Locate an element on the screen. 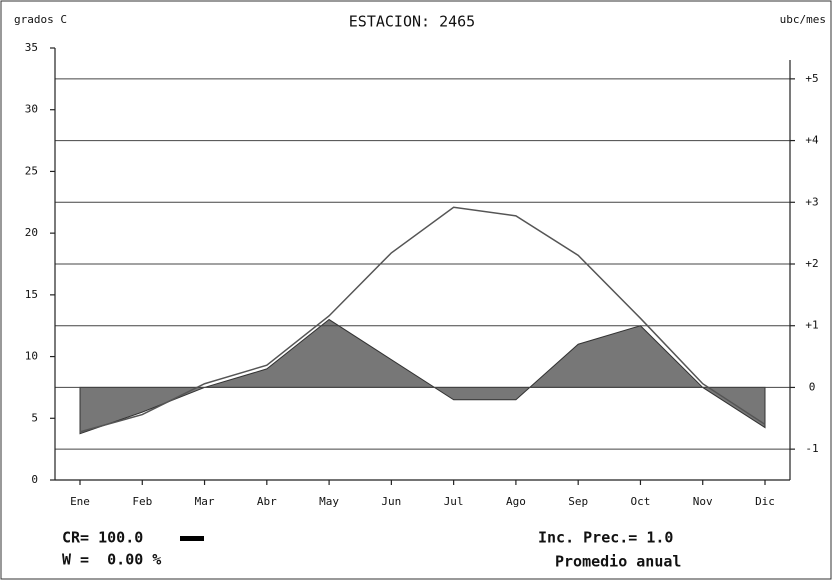  x-tick-label: Ene is located at coordinates (80, 501).